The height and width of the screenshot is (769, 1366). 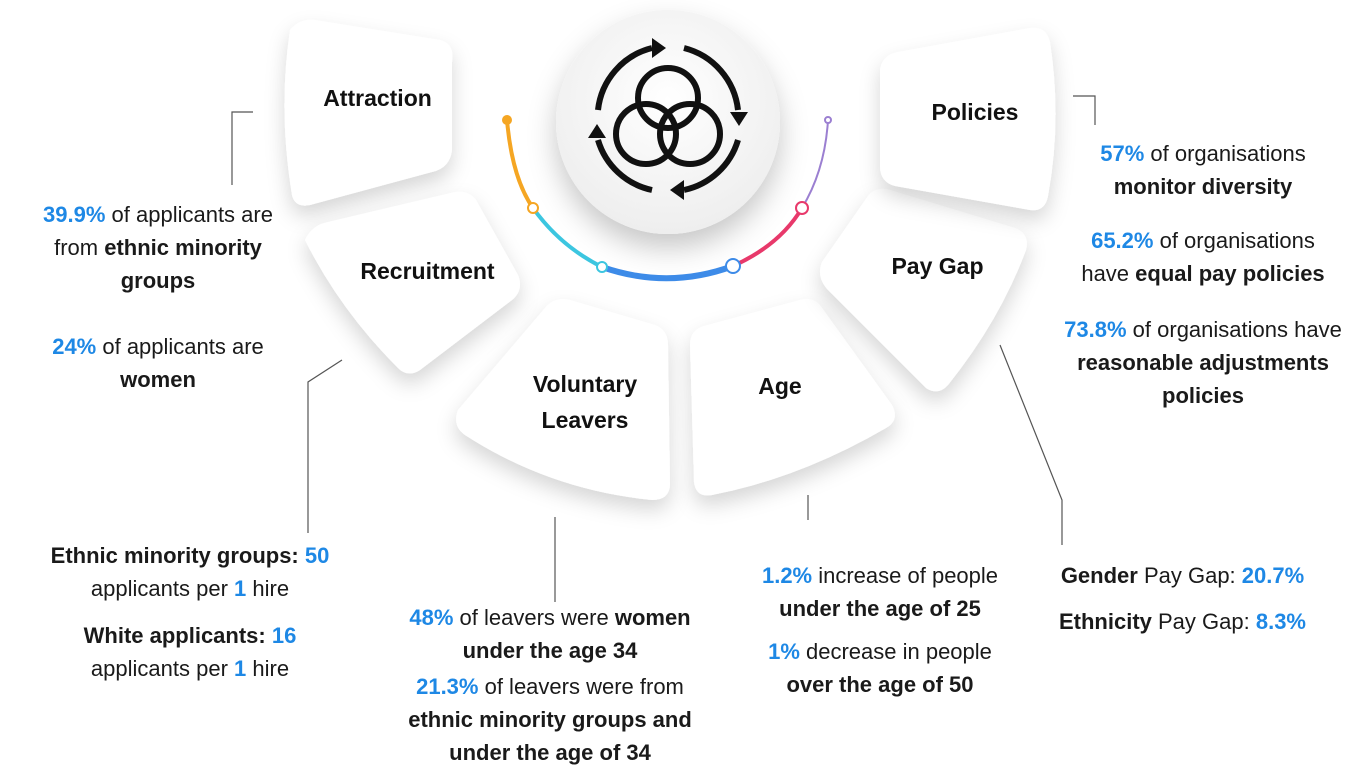 What do you see at coordinates (784, 651) in the screenshot?
I see `stat-value: 1%` at bounding box center [784, 651].